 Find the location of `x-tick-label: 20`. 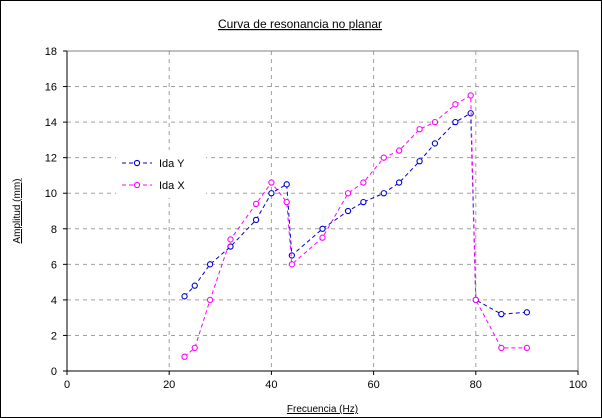

x-tick-label: 20 is located at coordinates (169, 385).